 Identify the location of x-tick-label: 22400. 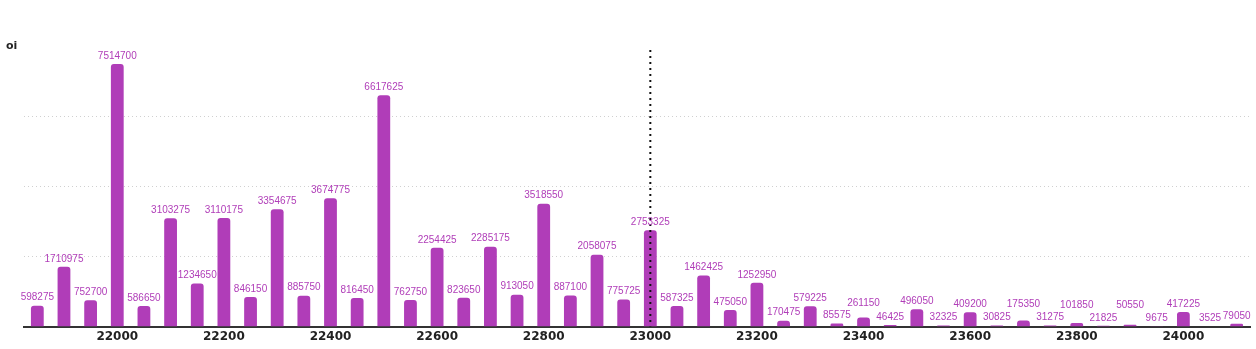
(330, 335).